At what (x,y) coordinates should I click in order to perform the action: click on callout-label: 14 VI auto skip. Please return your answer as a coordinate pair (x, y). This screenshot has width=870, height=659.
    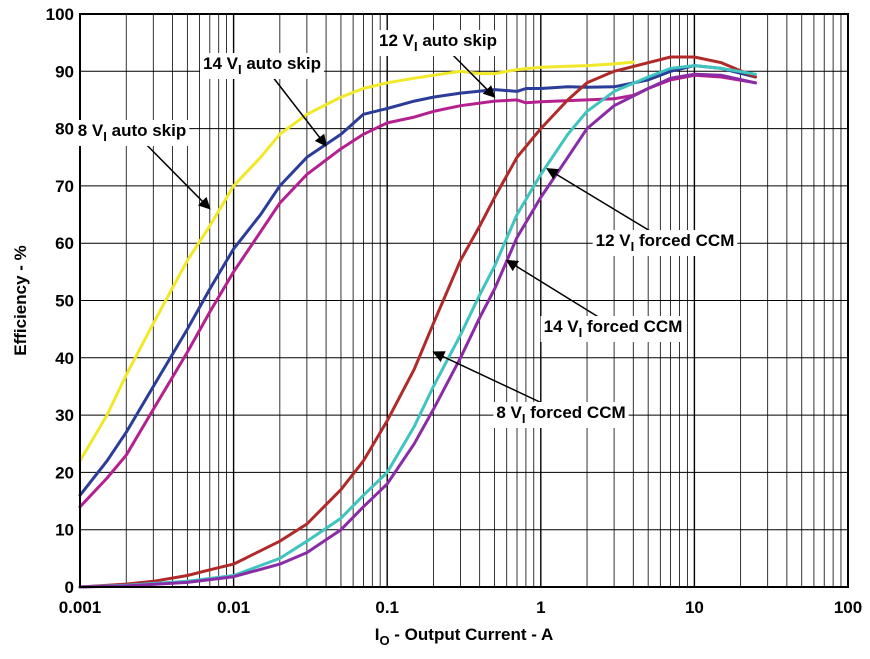
    Looking at the image, I should click on (262, 65).